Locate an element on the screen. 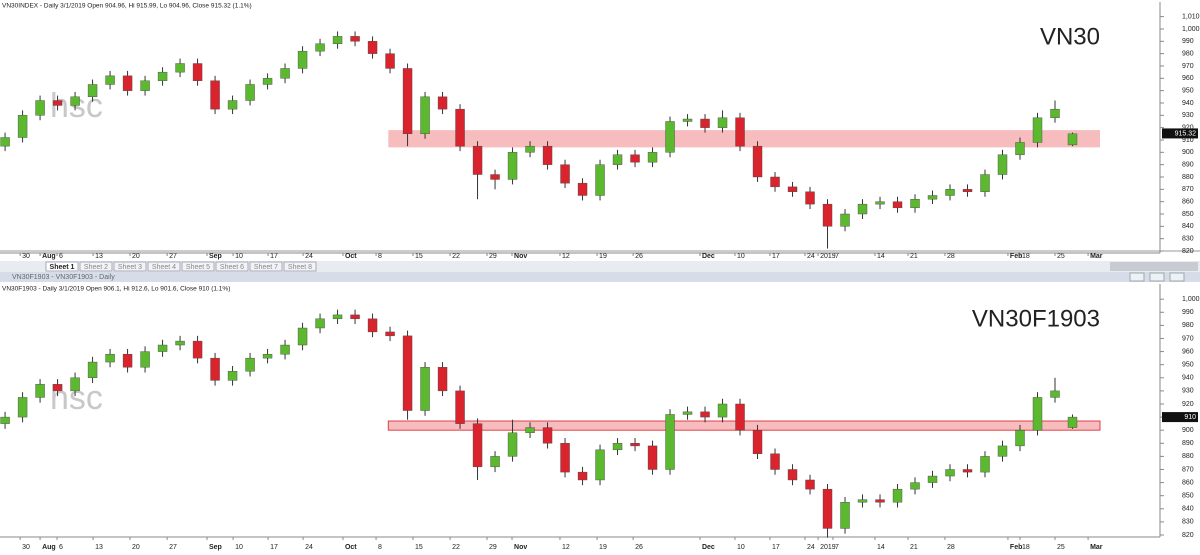  y-tick-label: 1,000 is located at coordinates (1191, 299).